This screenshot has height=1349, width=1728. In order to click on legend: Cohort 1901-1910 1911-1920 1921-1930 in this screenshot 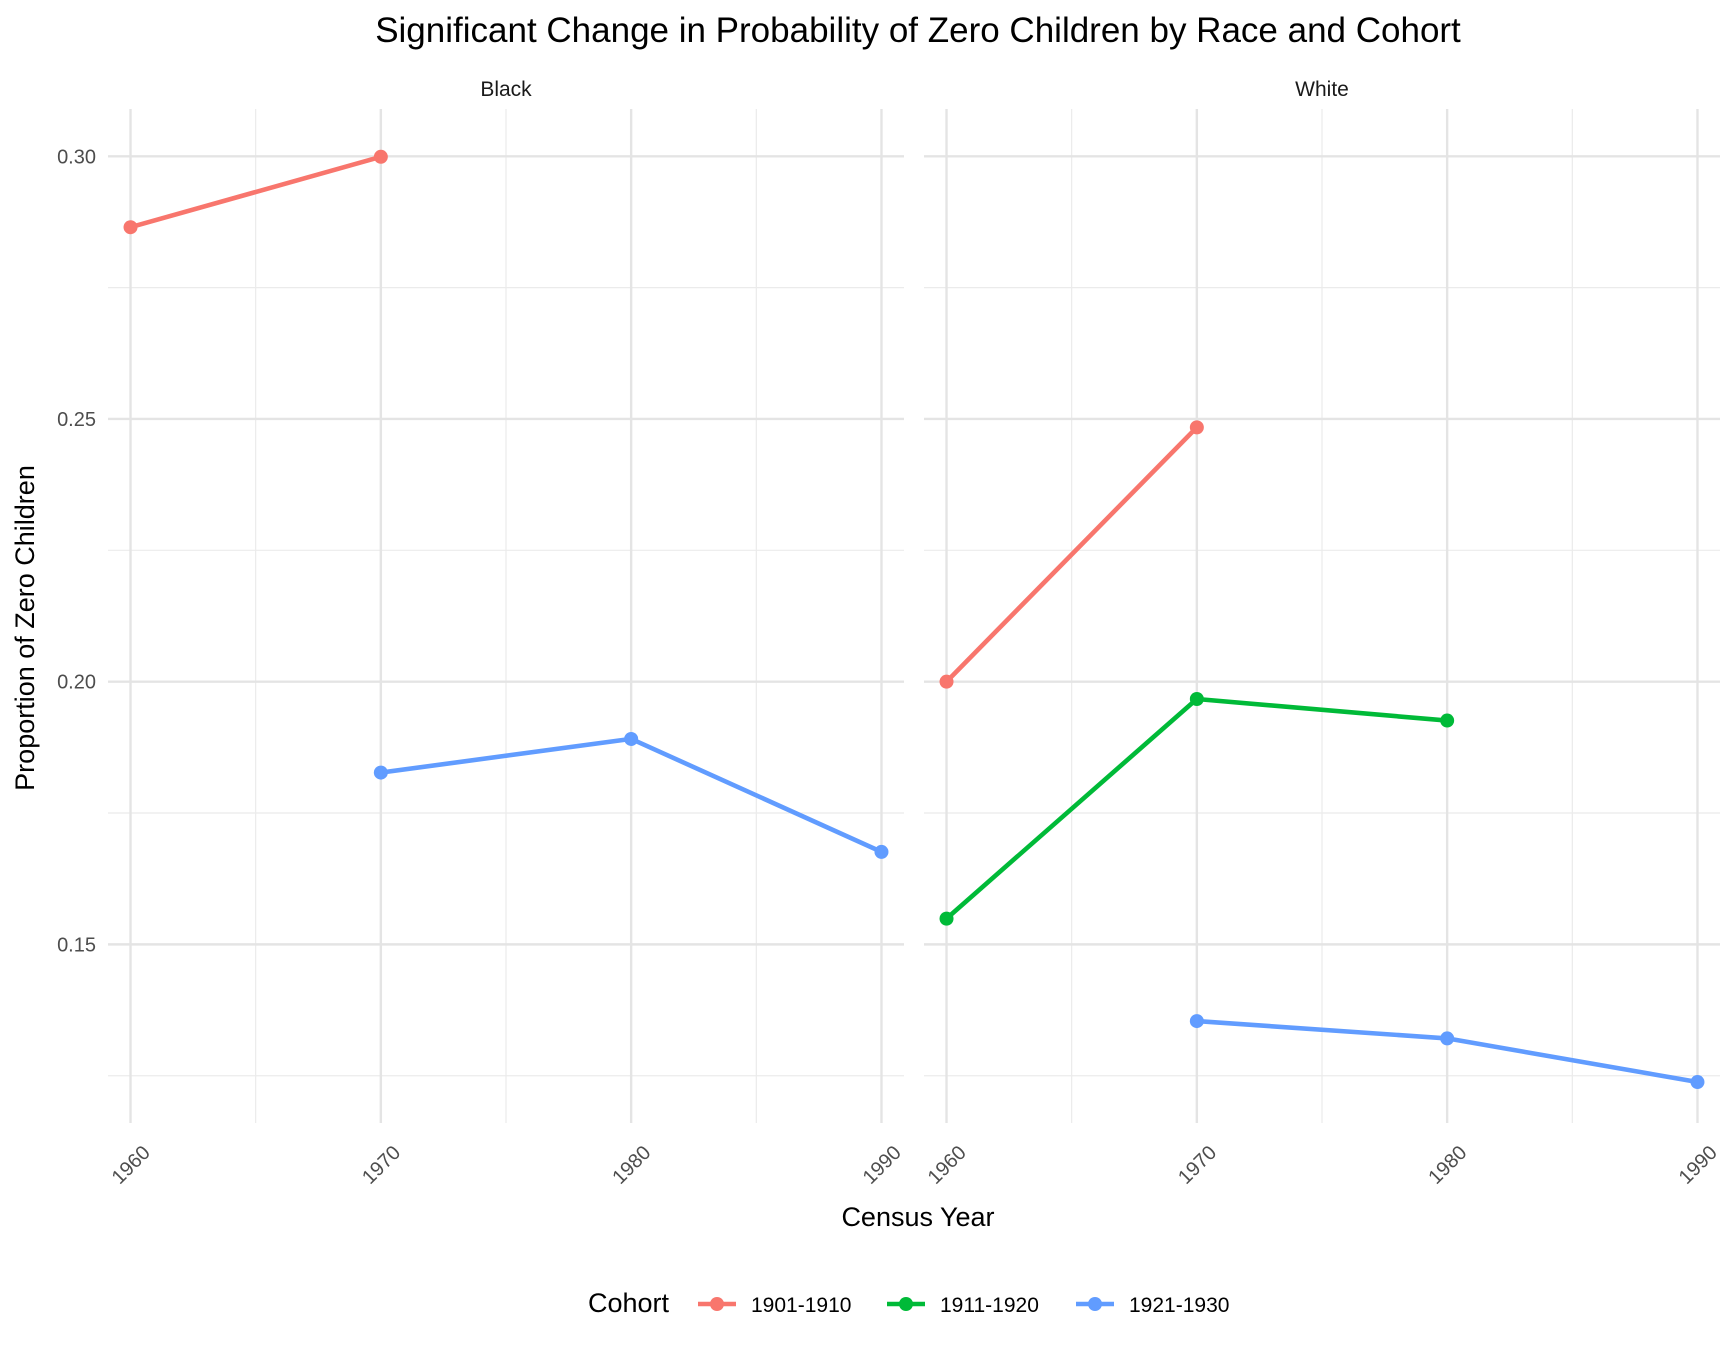, I will do `click(908, 1303)`.